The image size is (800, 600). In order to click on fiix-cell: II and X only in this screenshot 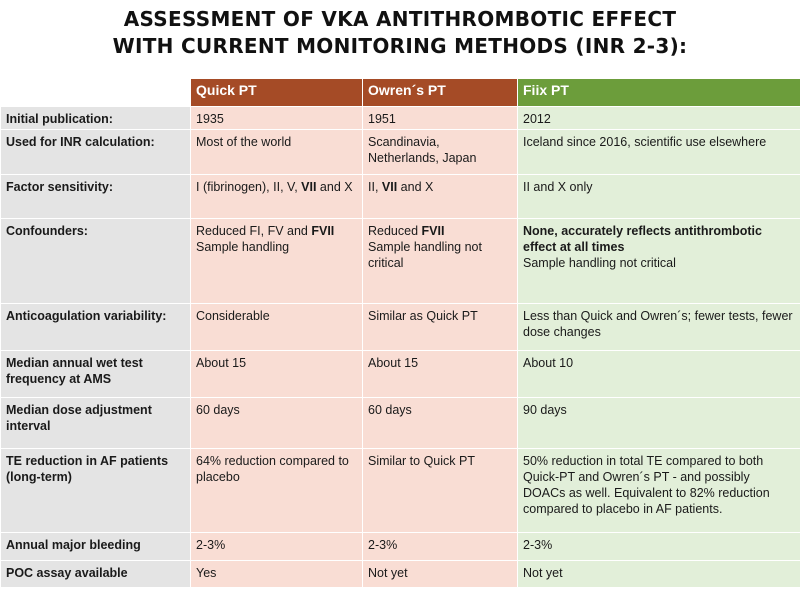, I will do `click(658, 196)`.